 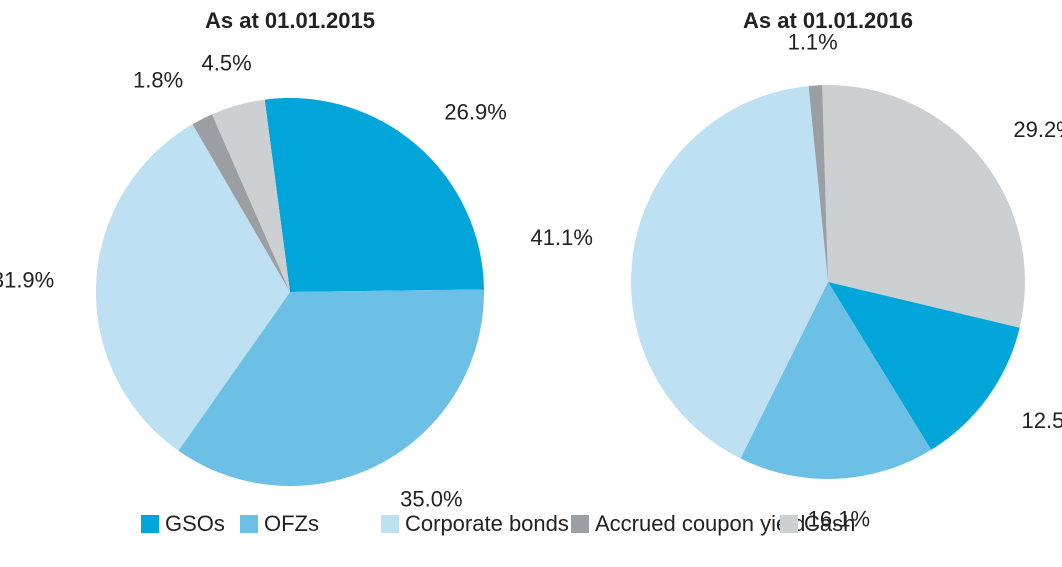 What do you see at coordinates (562, 237) in the screenshot?
I see `data-label: 41.1%` at bounding box center [562, 237].